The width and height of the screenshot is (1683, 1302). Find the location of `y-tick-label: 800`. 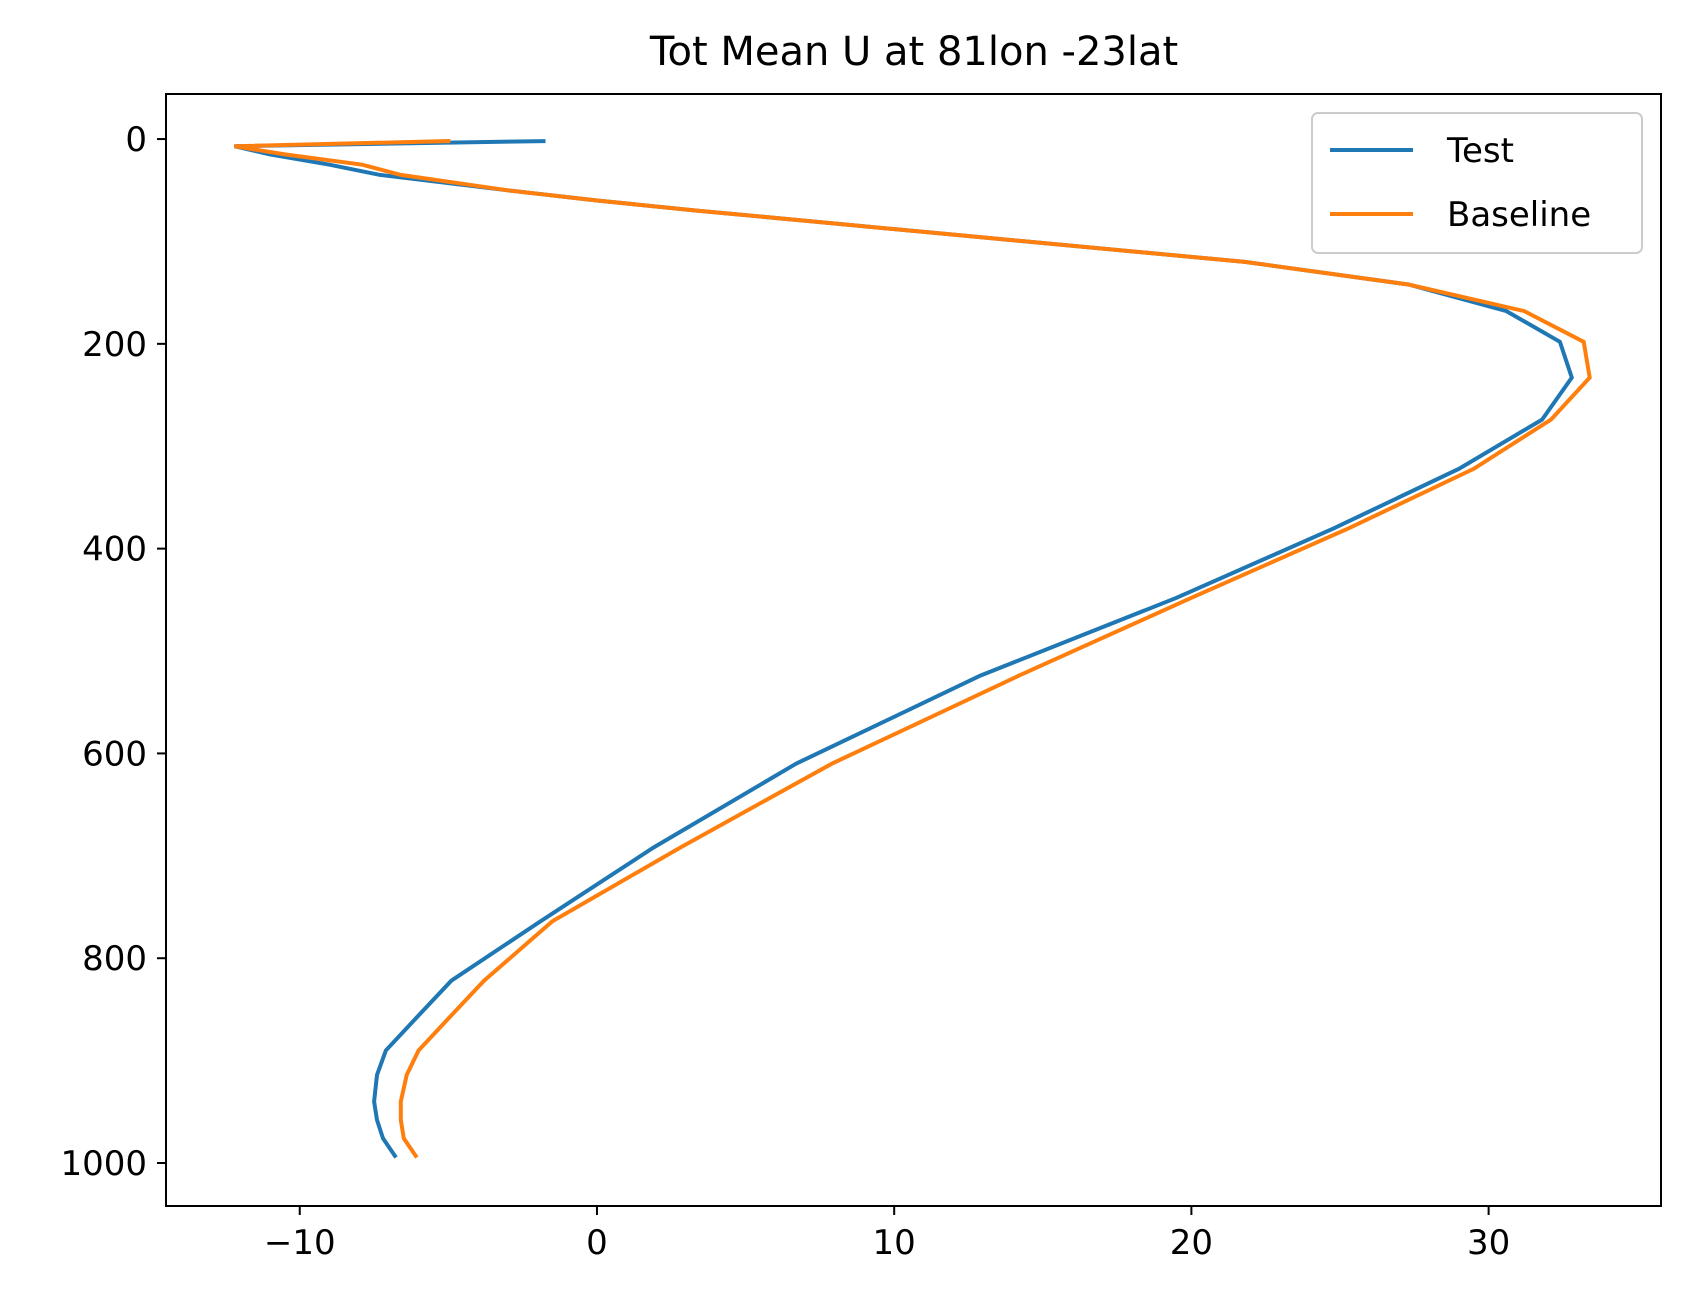

y-tick-label: 800 is located at coordinates (114, 959).